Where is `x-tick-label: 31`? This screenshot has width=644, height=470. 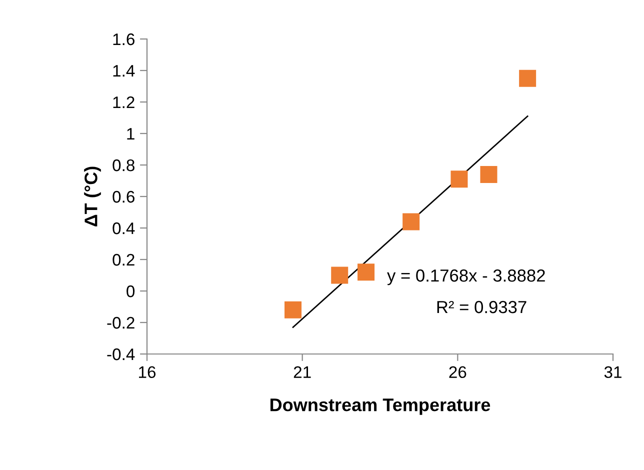
x-tick-label: 31 is located at coordinates (613, 372).